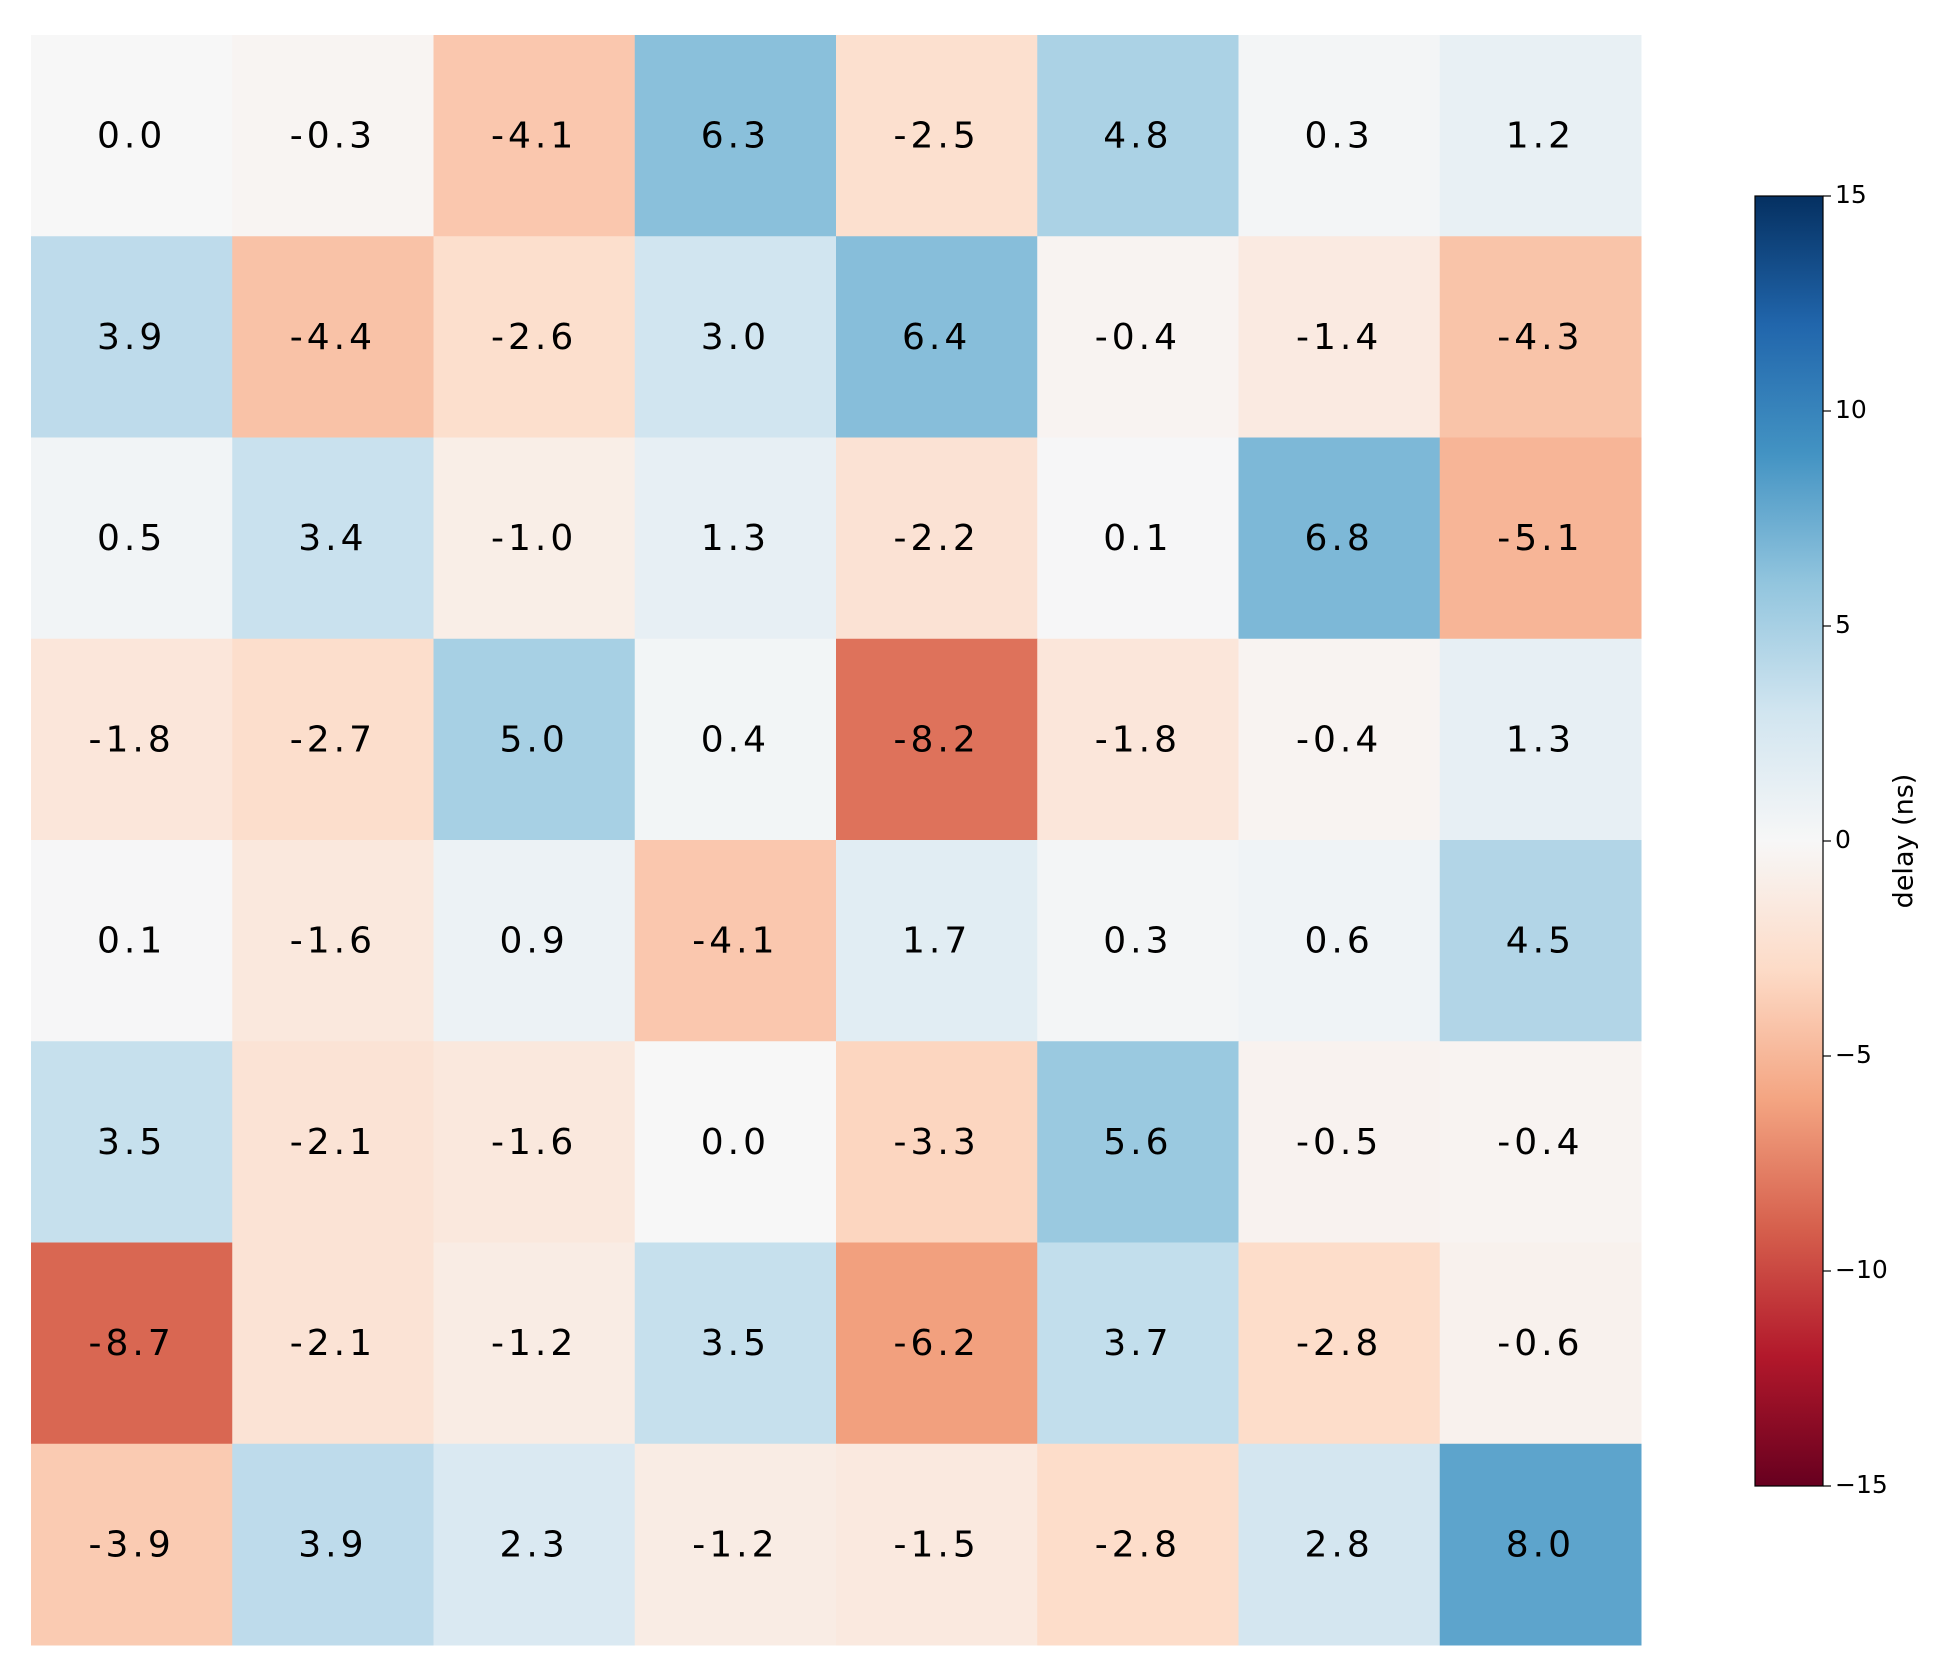 The height and width of the screenshot is (1678, 1942). I want to click on cell-label: 3.0, so click(735, 337).